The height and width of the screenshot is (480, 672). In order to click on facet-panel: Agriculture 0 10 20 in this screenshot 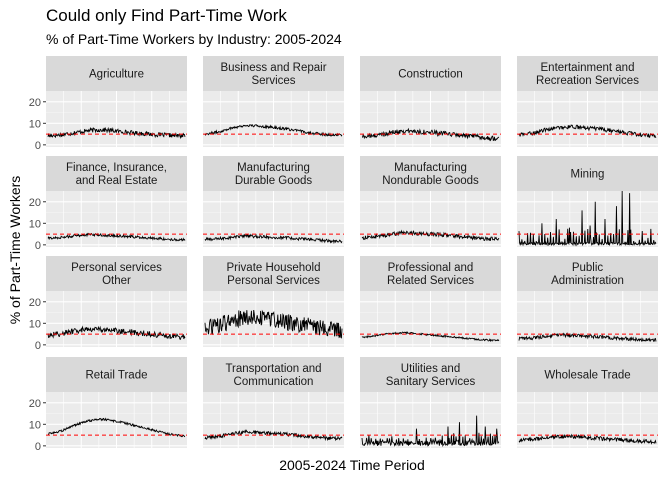, I will do `click(108, 104)`.